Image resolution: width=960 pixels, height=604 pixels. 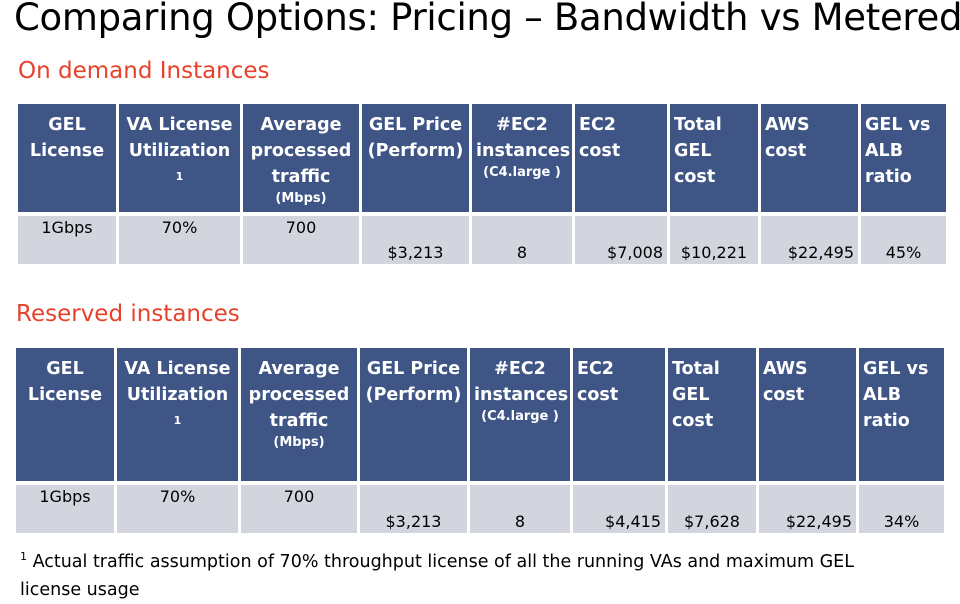 What do you see at coordinates (903, 240) in the screenshot?
I see `cell-ratio: 45%` at bounding box center [903, 240].